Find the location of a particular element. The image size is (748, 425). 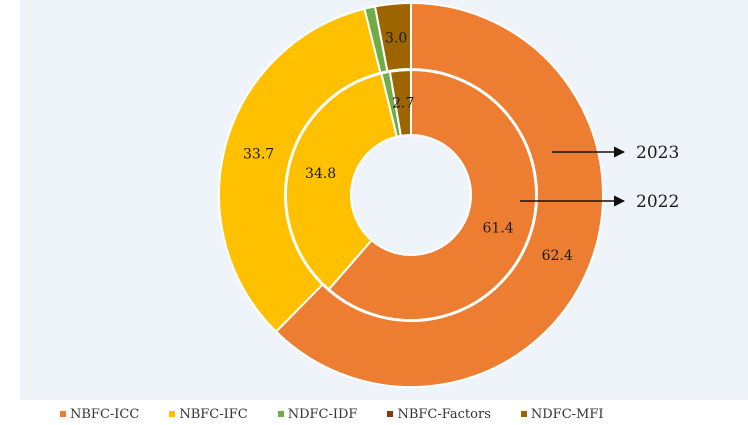

legend-item-nbfc-icc: NBFC-ICC is located at coordinates (99, 414).